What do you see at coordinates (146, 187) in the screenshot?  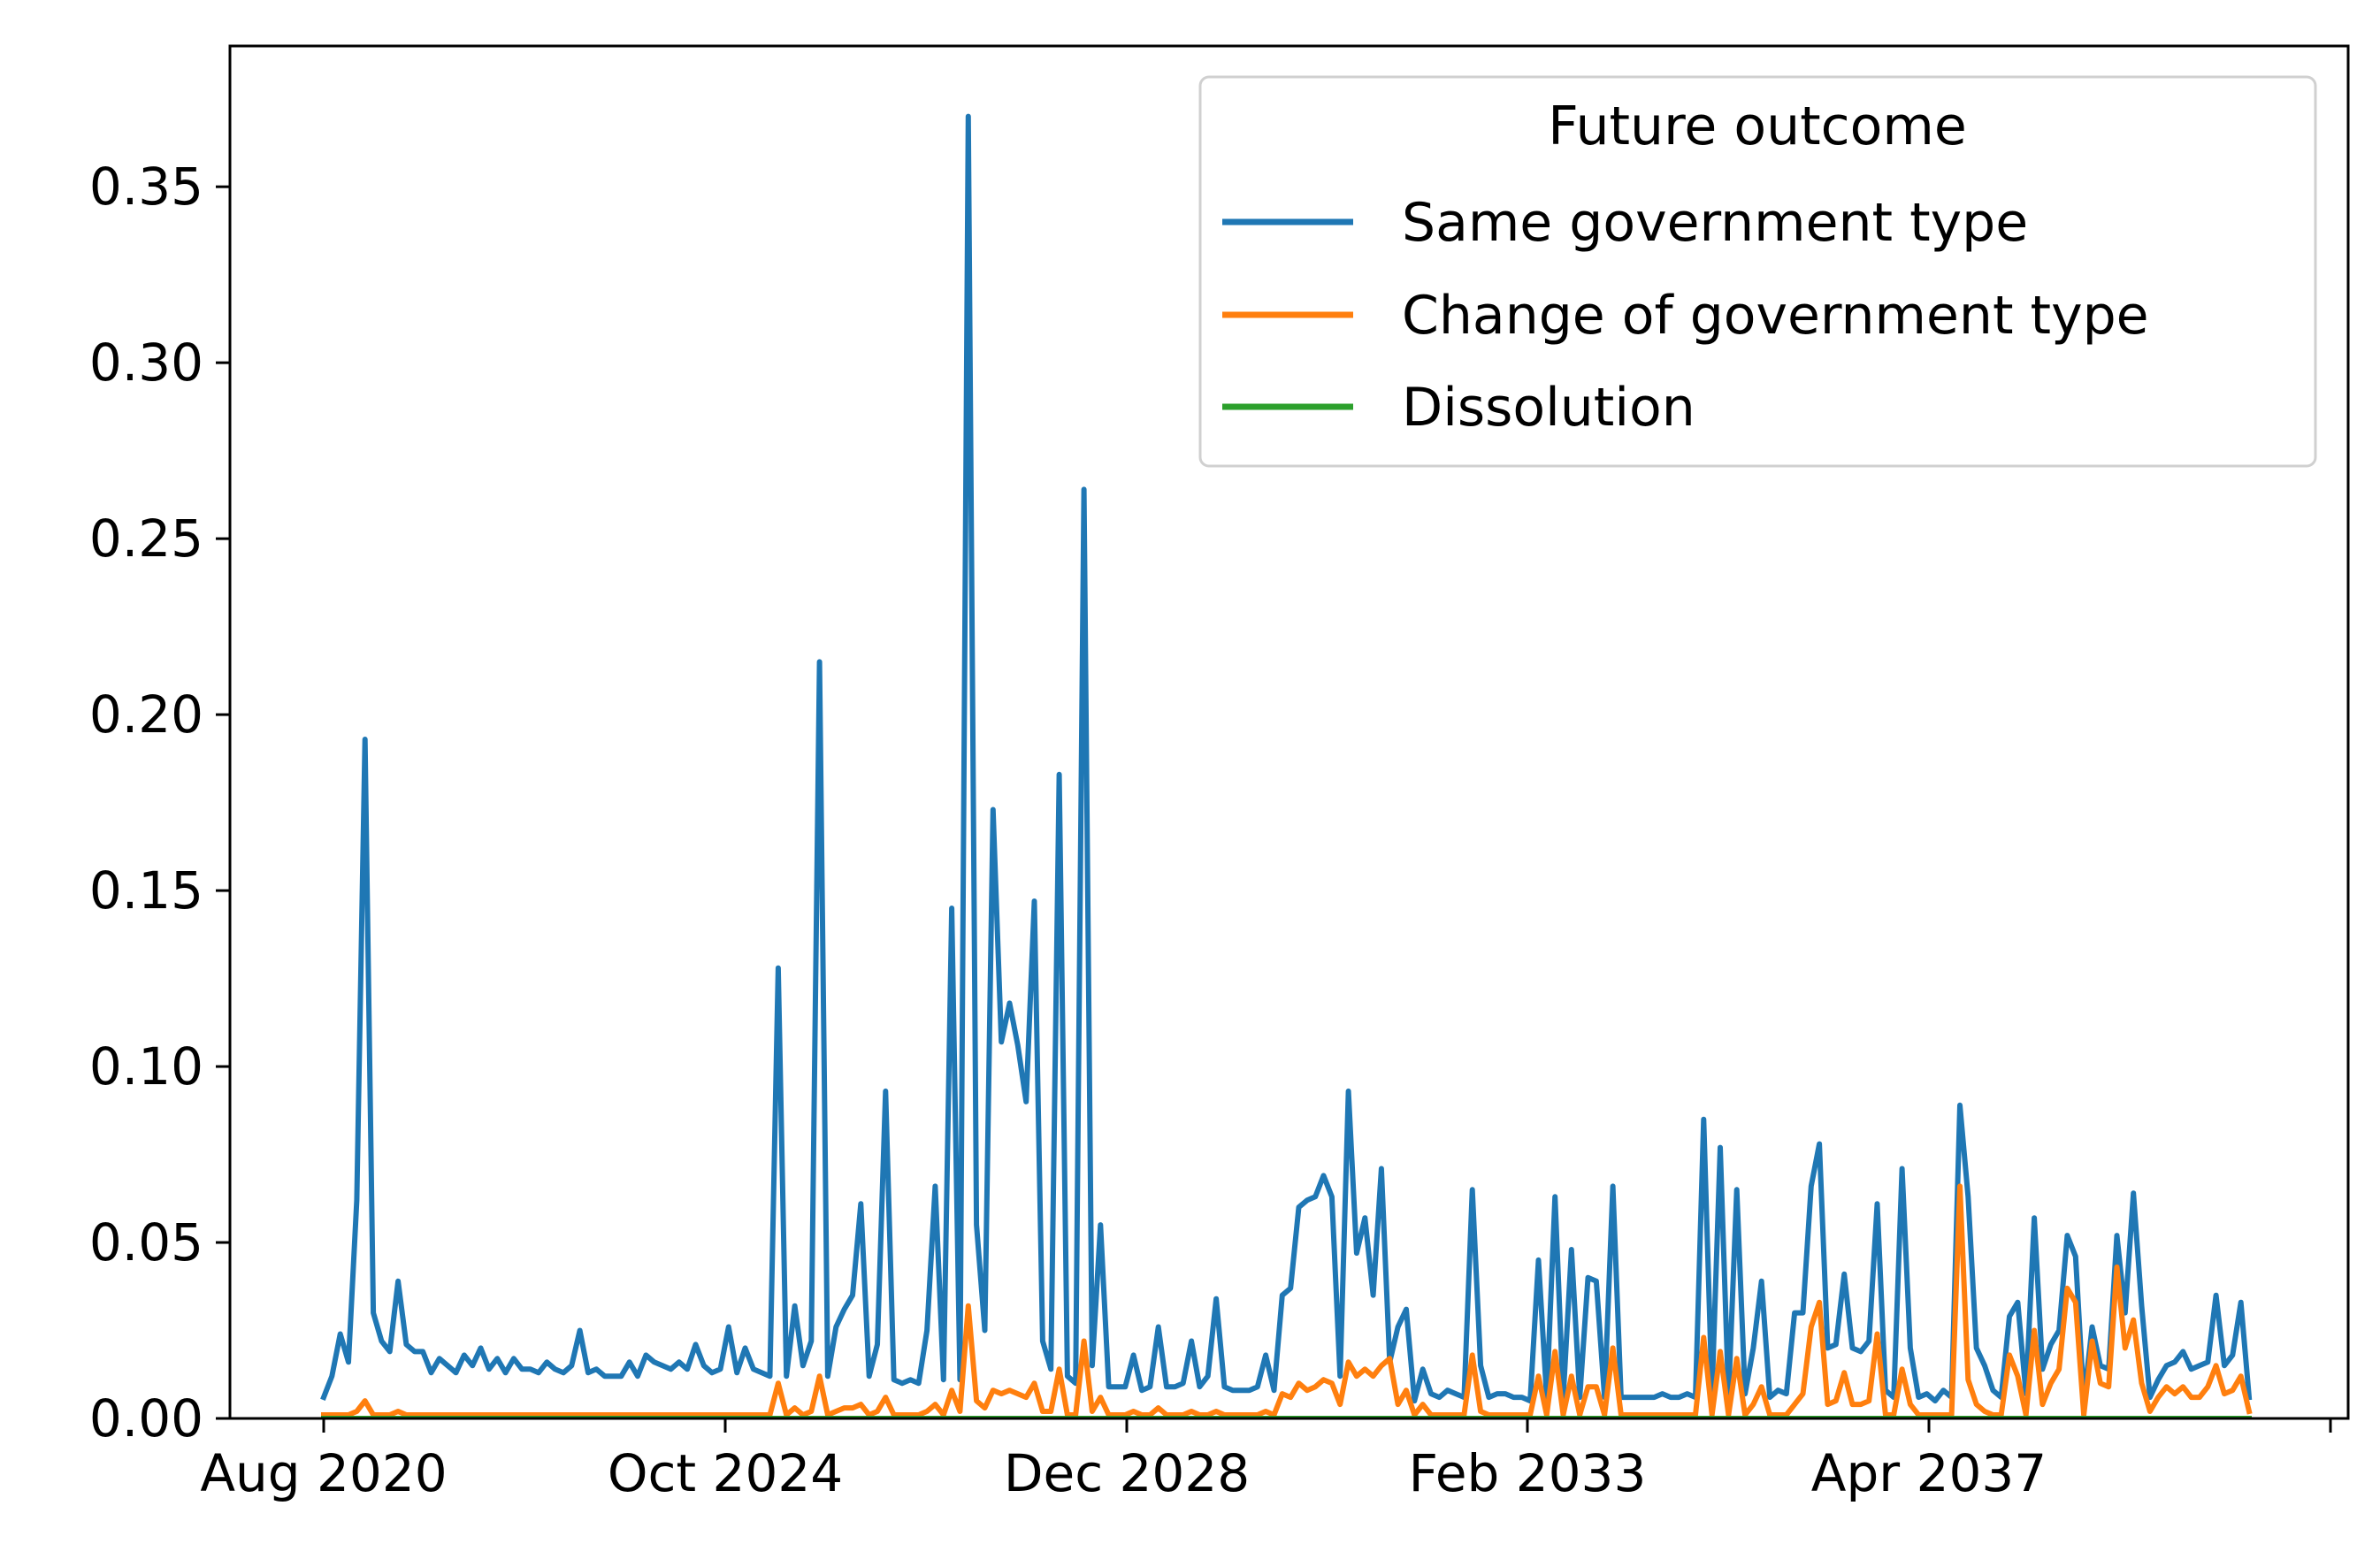 I see `y-tick-label: 0.35` at bounding box center [146, 187].